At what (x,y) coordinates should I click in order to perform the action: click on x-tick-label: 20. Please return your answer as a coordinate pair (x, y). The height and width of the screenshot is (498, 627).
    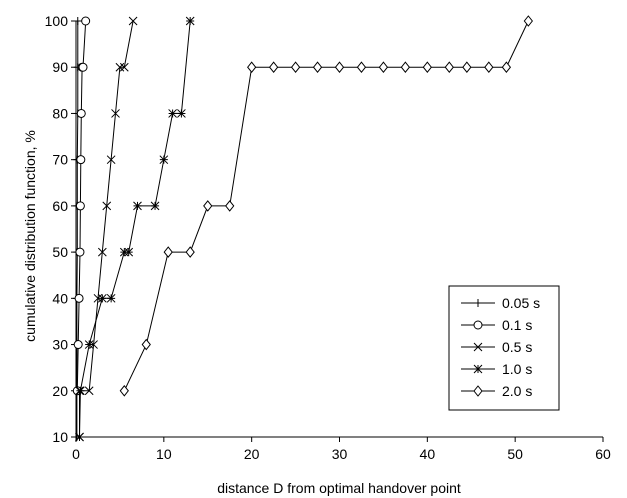
    Looking at the image, I should click on (252, 454).